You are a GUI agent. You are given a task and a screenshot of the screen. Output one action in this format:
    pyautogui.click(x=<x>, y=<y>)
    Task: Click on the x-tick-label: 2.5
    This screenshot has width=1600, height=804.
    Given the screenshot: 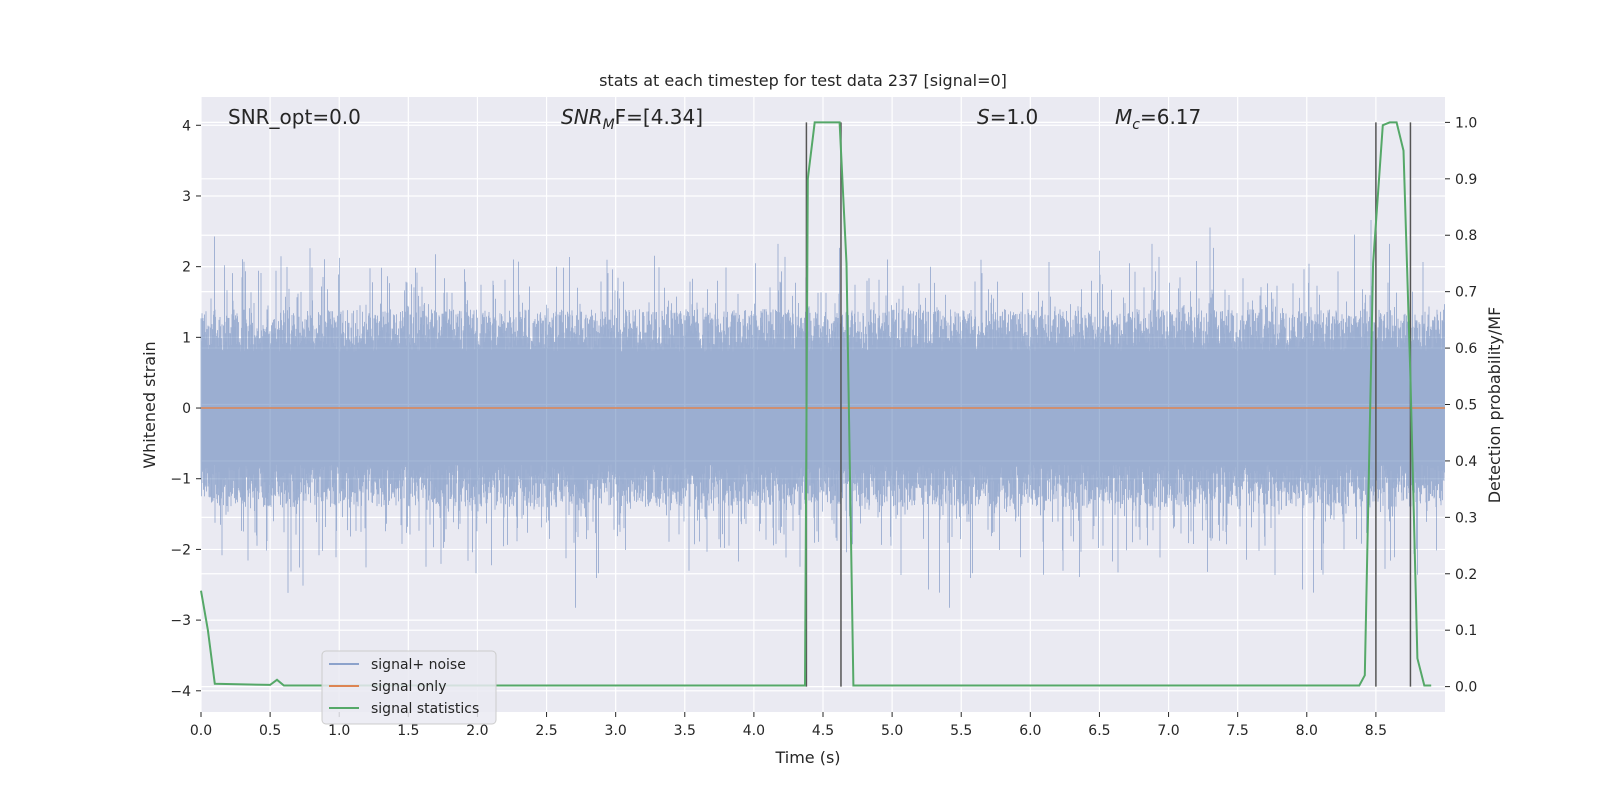 What is the action you would take?
    pyautogui.click(x=546, y=731)
    